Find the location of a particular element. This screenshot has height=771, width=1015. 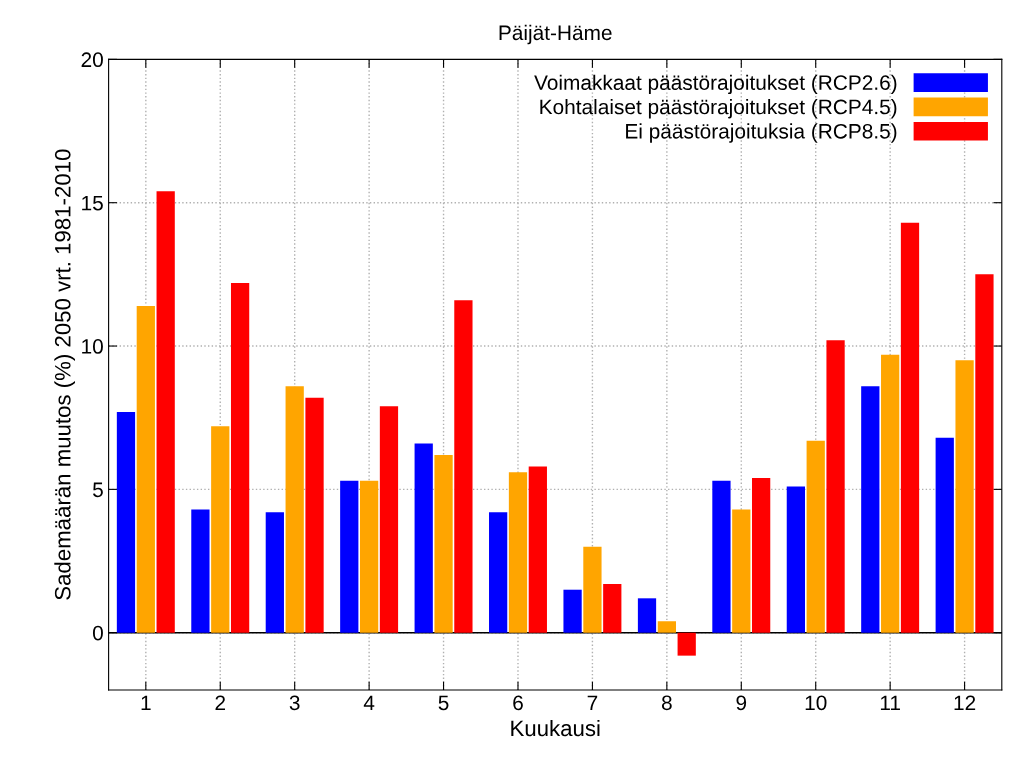

x-tick-label: 5 is located at coordinates (443, 703).